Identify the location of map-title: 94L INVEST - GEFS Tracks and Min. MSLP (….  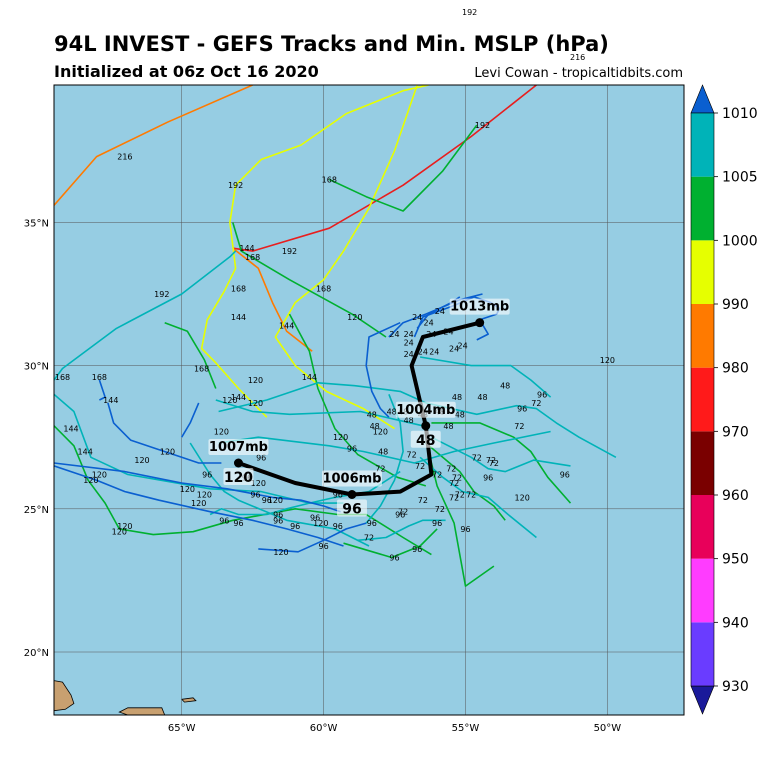
(331, 44).